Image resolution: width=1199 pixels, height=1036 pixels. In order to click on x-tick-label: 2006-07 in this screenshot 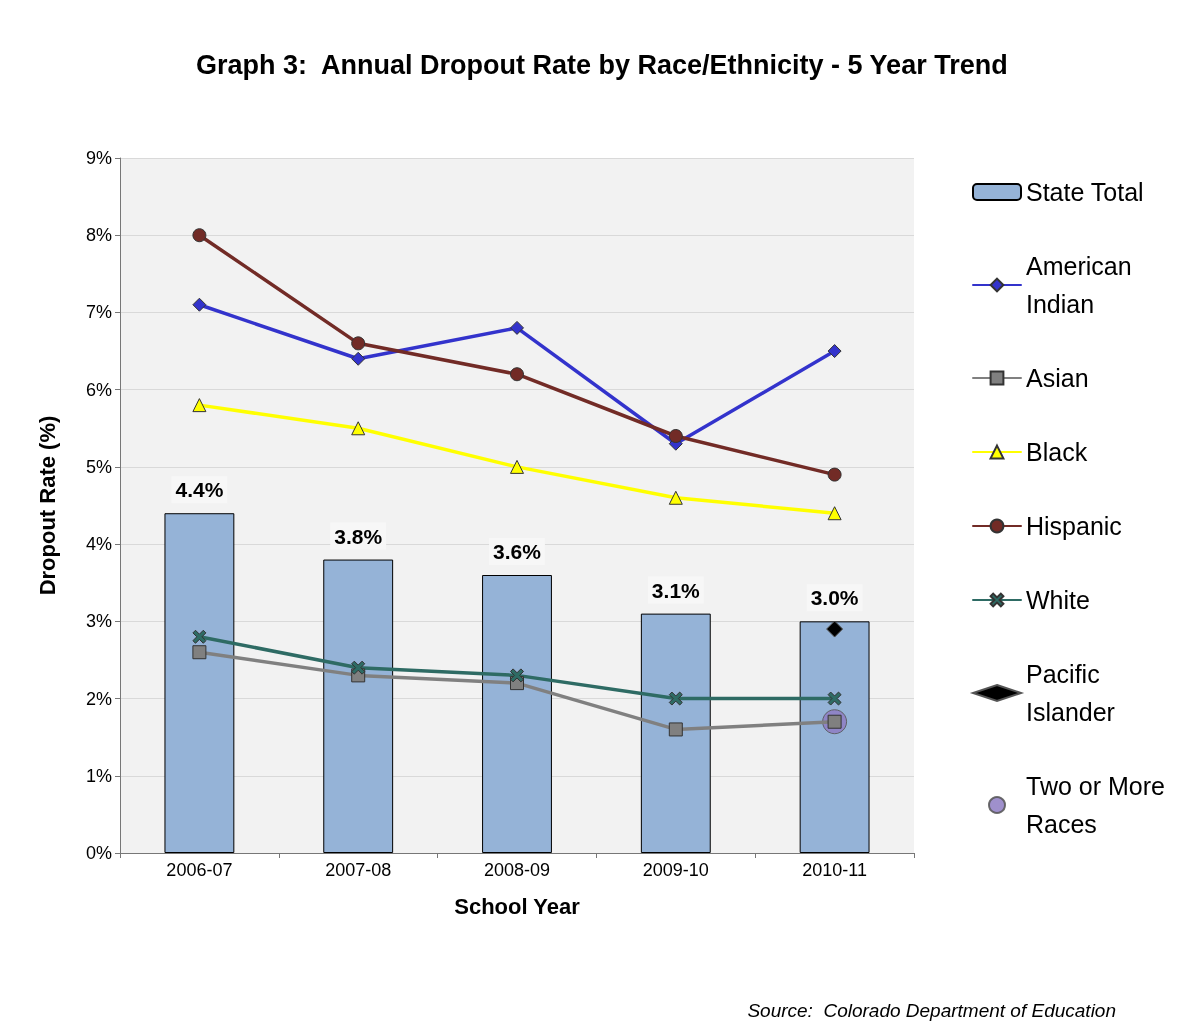, I will do `click(199, 870)`.